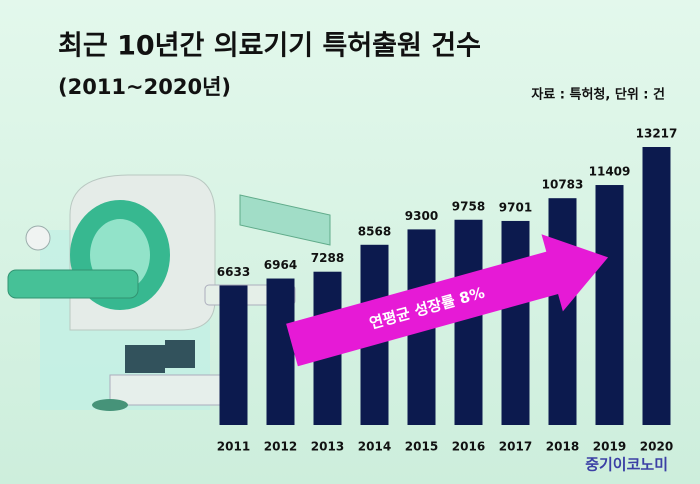 The width and height of the screenshot is (700, 484). I want to click on x-tick-label: 2018, so click(562, 447).